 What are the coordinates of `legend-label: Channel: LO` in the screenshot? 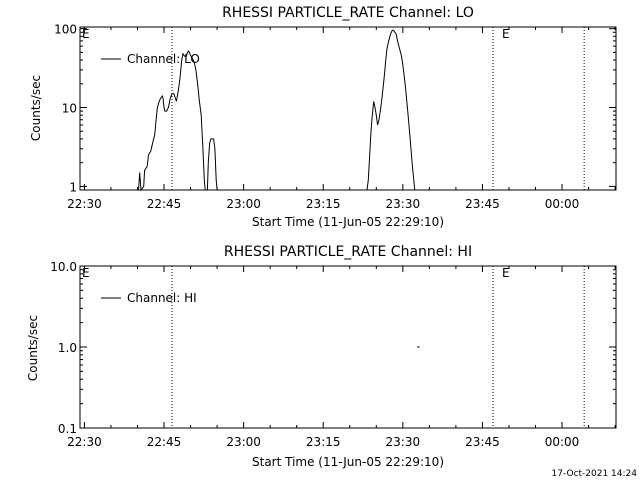 It's located at (163, 59).